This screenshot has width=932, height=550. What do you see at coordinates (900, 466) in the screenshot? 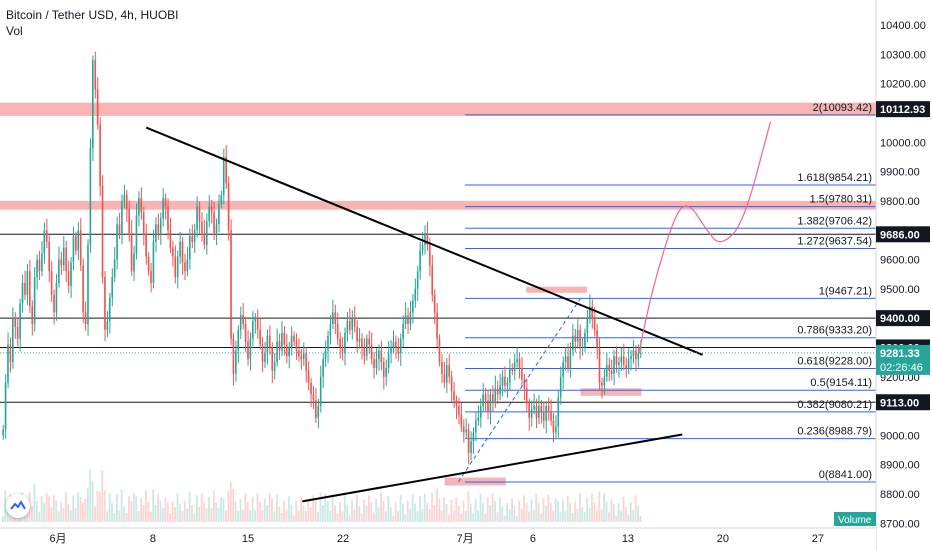
I see `price-tick-label: 8900.00` at bounding box center [900, 466].